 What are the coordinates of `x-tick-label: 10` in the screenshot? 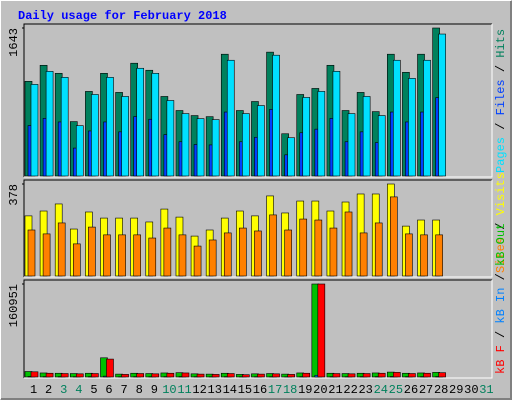 It's located at (169, 390).